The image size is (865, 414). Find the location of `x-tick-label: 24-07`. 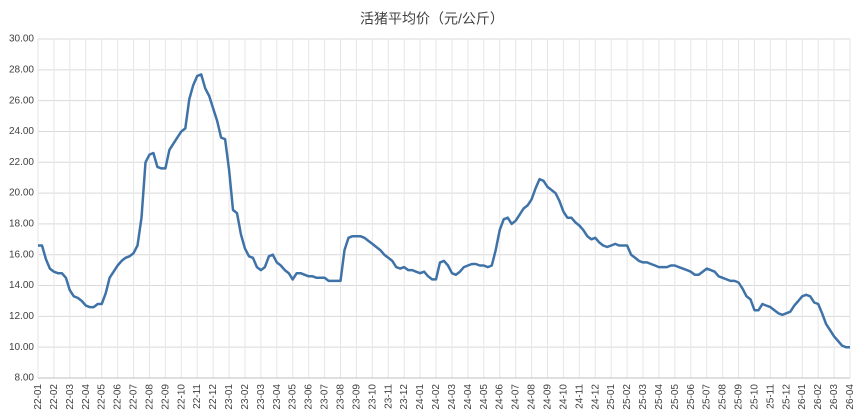

x-tick-label: 24-07 is located at coordinates (516, 397).